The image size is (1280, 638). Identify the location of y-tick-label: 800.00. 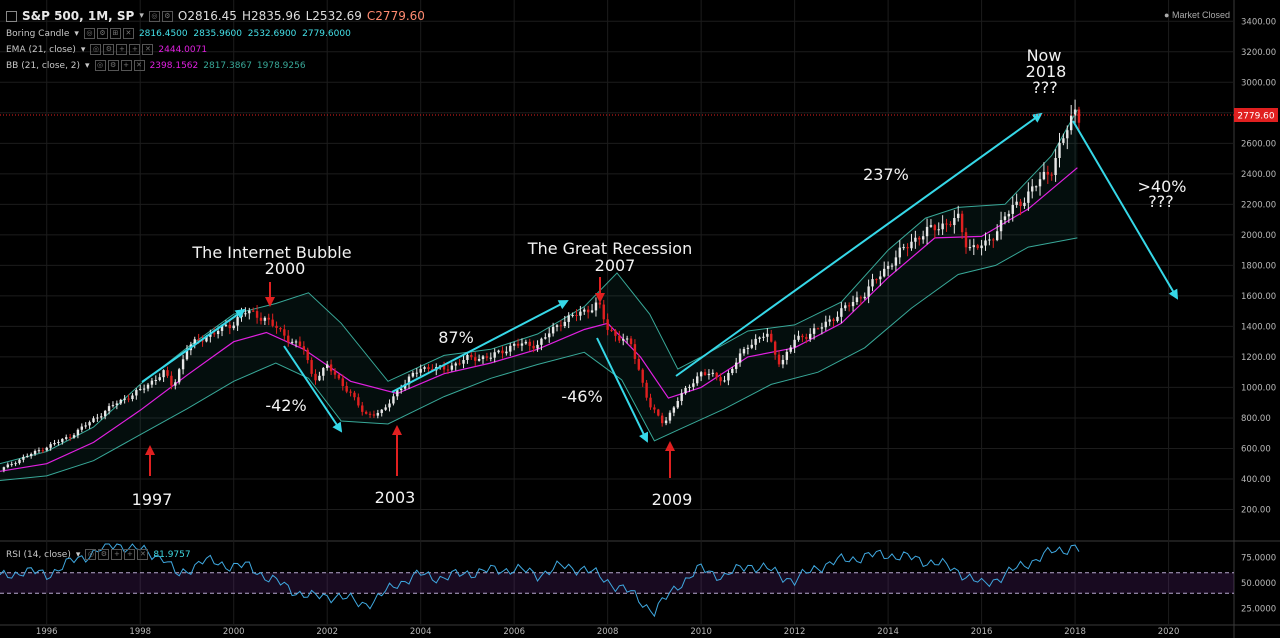
(1256, 419).